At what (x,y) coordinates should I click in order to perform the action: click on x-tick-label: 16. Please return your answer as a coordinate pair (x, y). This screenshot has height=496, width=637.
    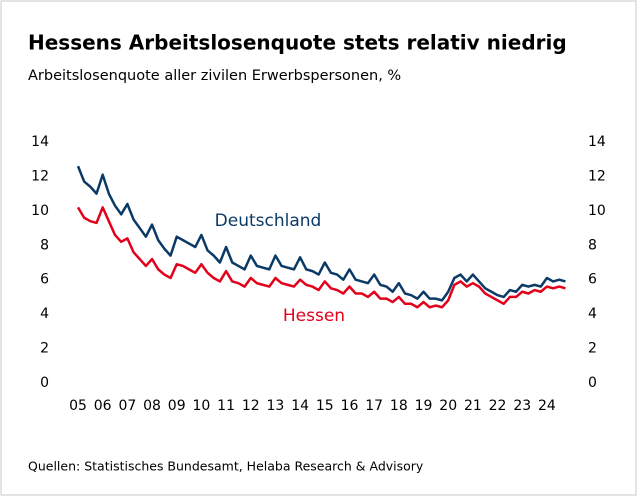
    Looking at the image, I should click on (350, 406).